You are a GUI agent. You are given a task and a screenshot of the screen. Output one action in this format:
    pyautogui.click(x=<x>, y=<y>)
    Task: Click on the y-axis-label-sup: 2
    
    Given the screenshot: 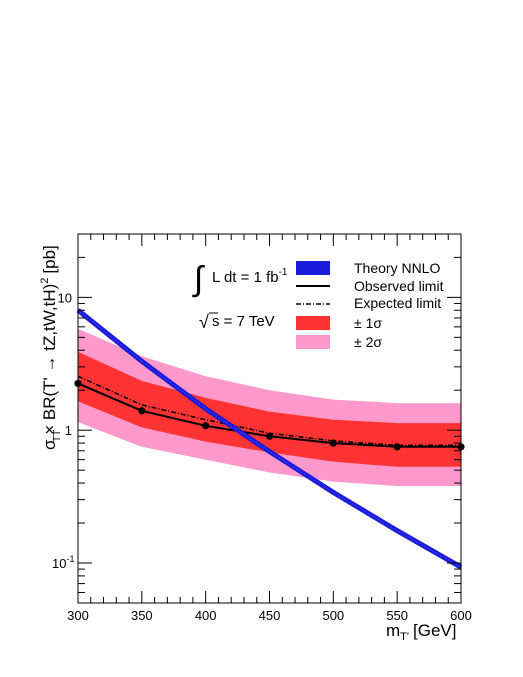 What is the action you would take?
    pyautogui.click(x=45, y=281)
    